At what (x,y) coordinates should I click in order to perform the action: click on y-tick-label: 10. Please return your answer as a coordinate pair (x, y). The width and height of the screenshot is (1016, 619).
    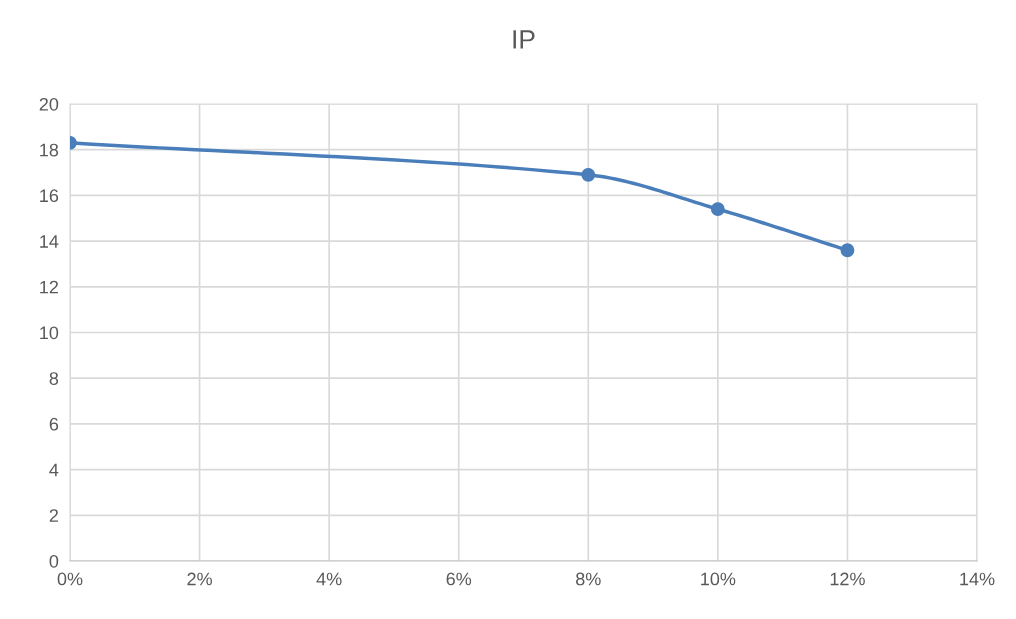
    Looking at the image, I should click on (49, 333).